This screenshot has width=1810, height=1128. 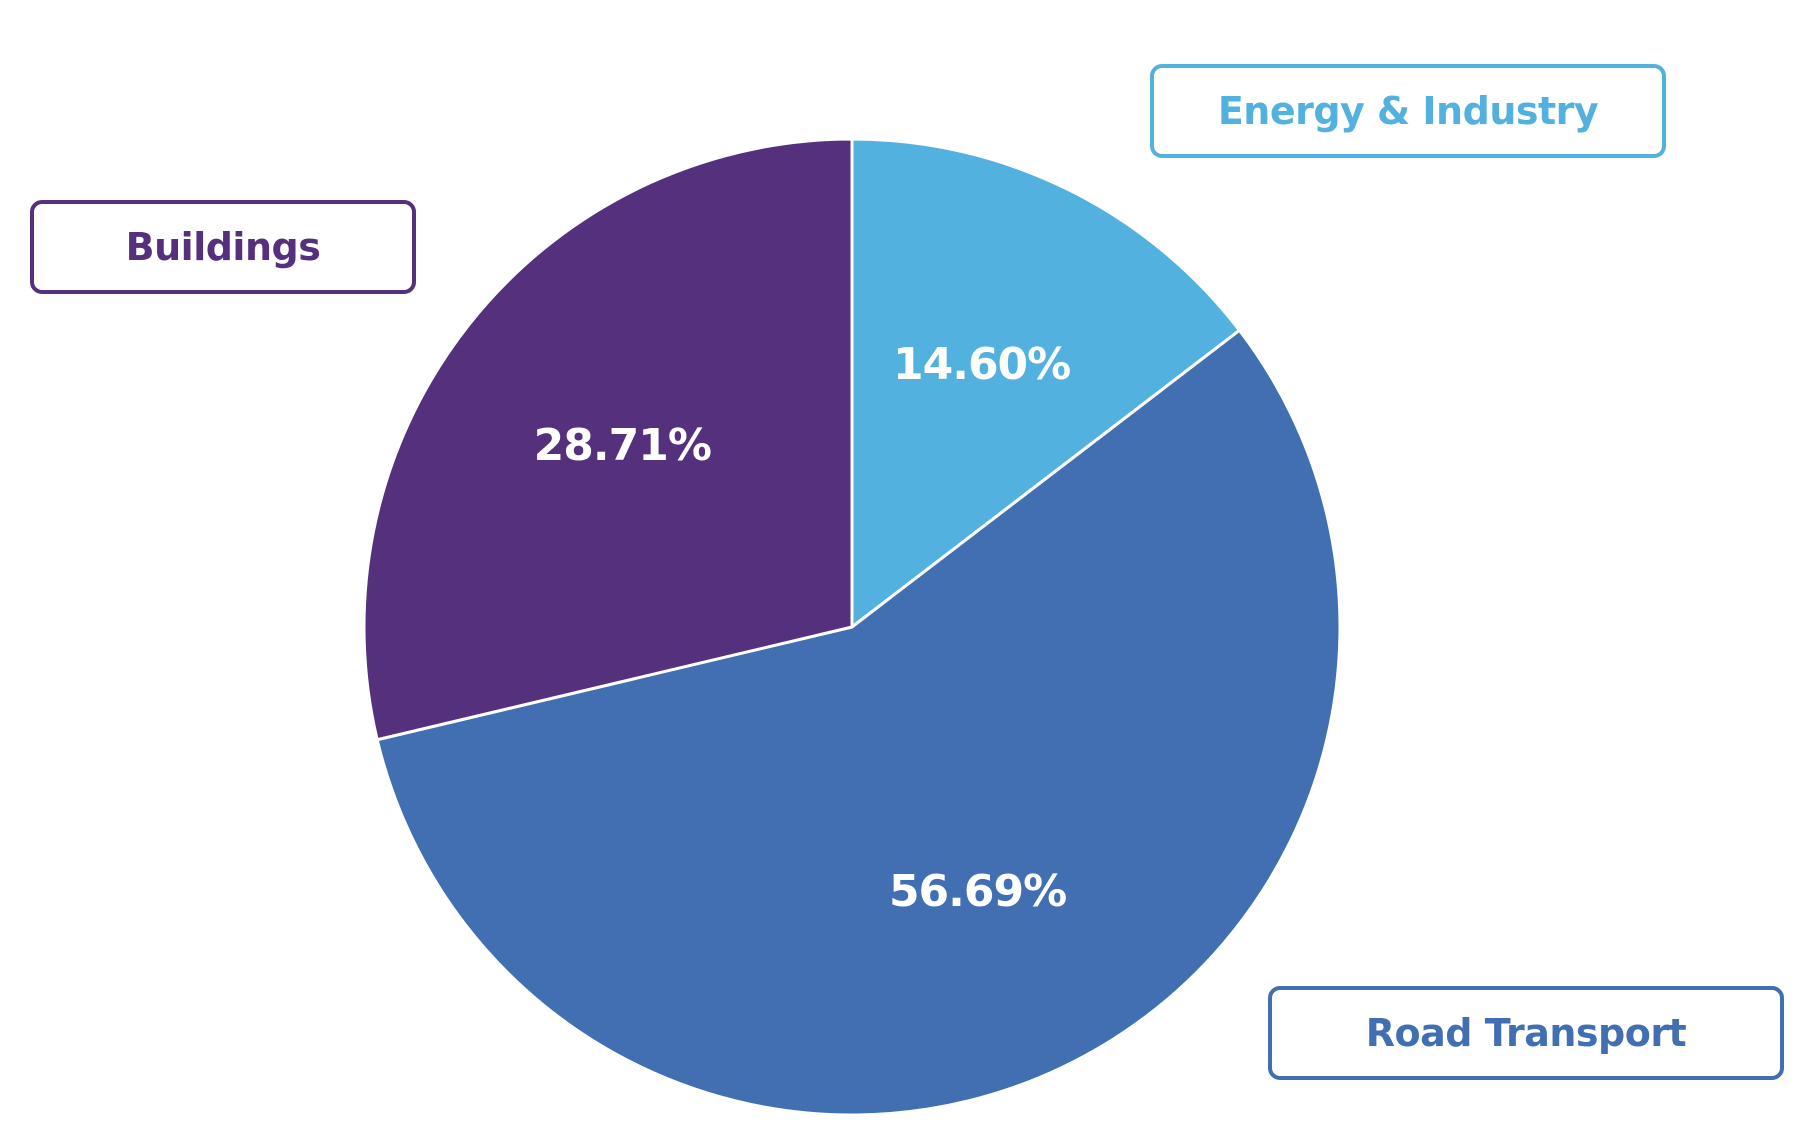 I want to click on pie-slice-energy-industry, so click(x=1045, y=383).